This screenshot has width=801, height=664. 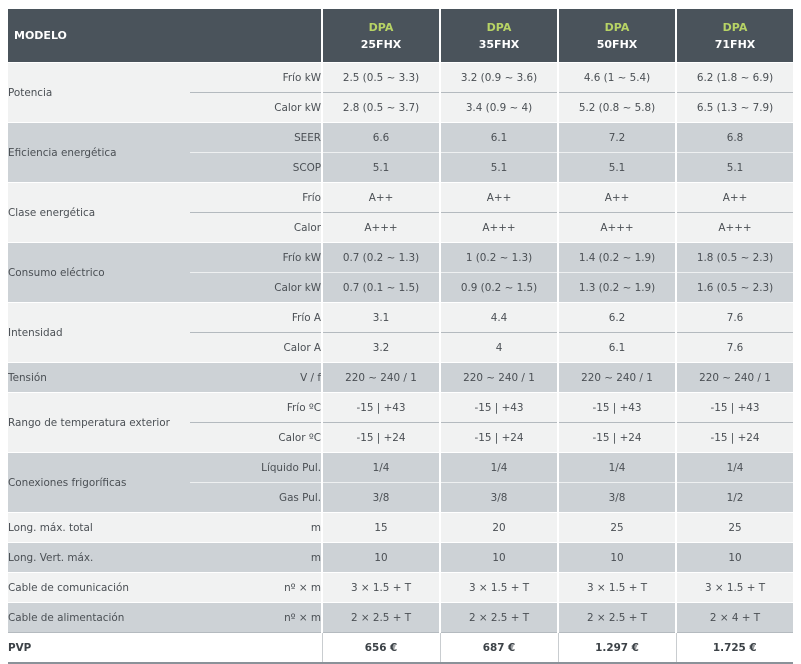 I want to click on table-row: Calor A+++ A+++ A+++ A+++, so click(x=401, y=227).